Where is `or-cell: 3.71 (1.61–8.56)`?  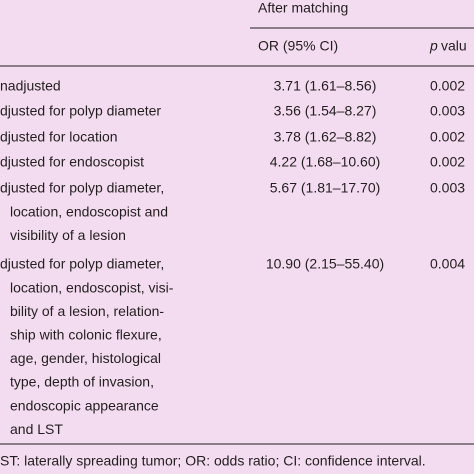
or-cell: 3.71 (1.61–8.56) is located at coordinates (325, 86).